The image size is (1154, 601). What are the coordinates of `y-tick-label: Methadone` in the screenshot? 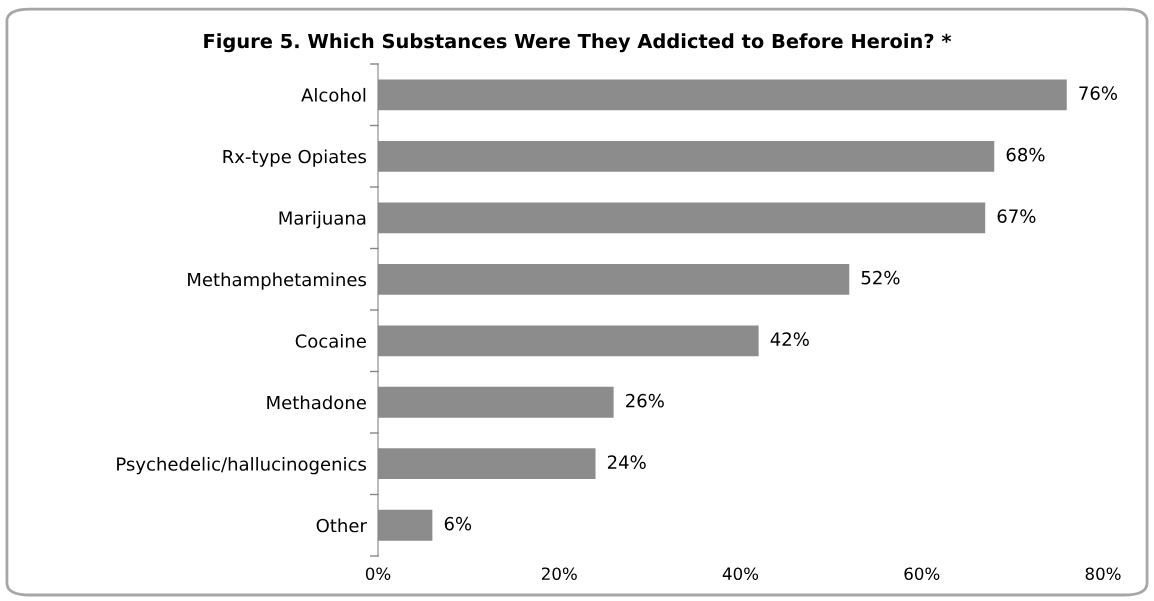 It's located at (316, 402).